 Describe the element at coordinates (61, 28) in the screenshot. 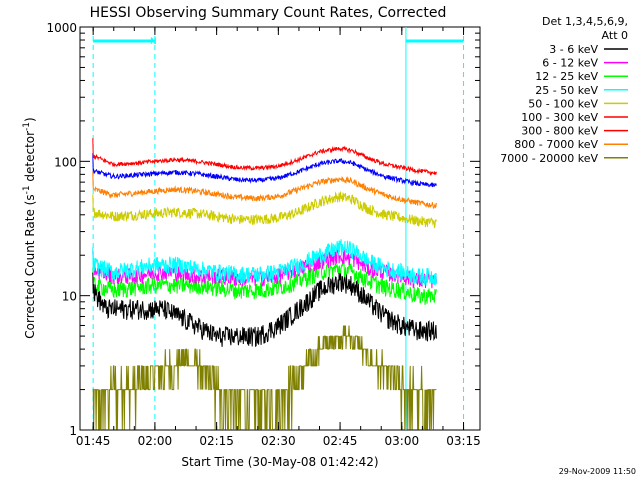

I see `y-tick-label: 1000` at that location.